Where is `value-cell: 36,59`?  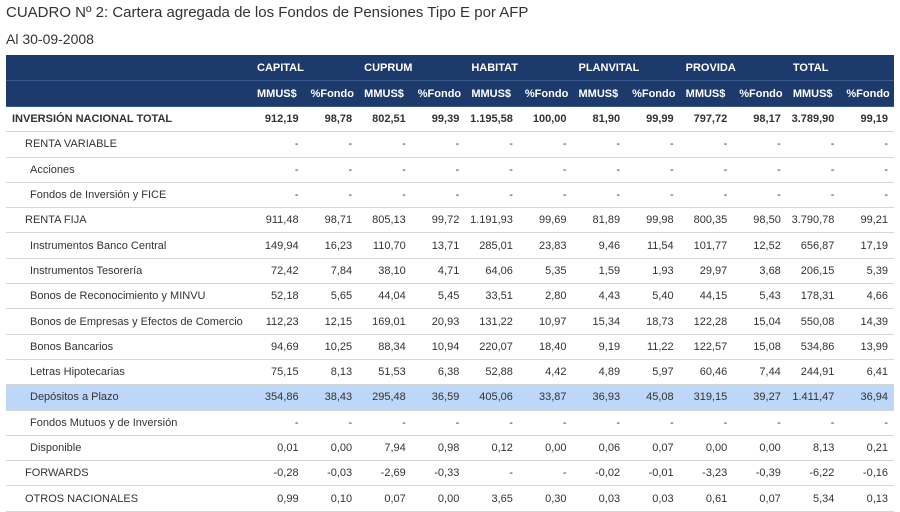
value-cell: 36,59 is located at coordinates (438, 397).